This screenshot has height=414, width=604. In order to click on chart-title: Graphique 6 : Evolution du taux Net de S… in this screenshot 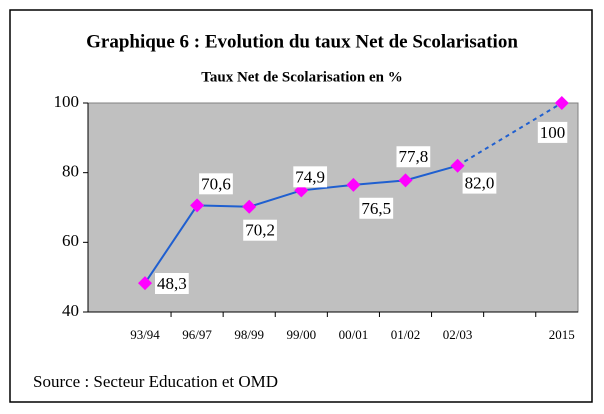, I will do `click(302, 41)`.